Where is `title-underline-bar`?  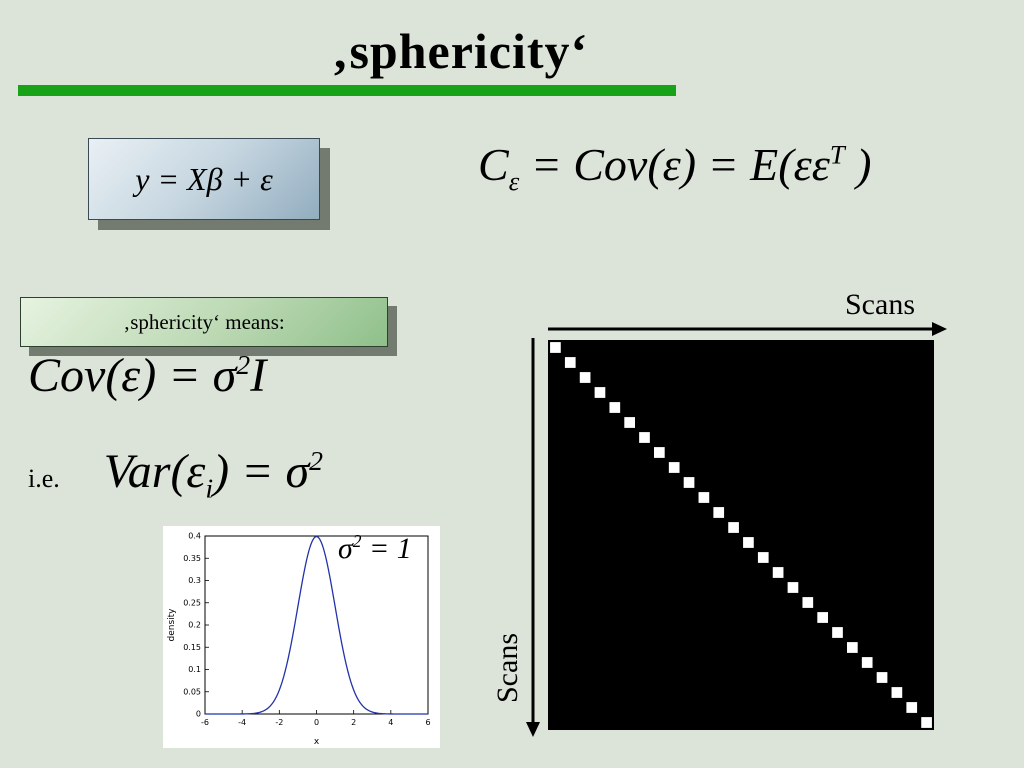 title-underline-bar is located at coordinates (347, 90).